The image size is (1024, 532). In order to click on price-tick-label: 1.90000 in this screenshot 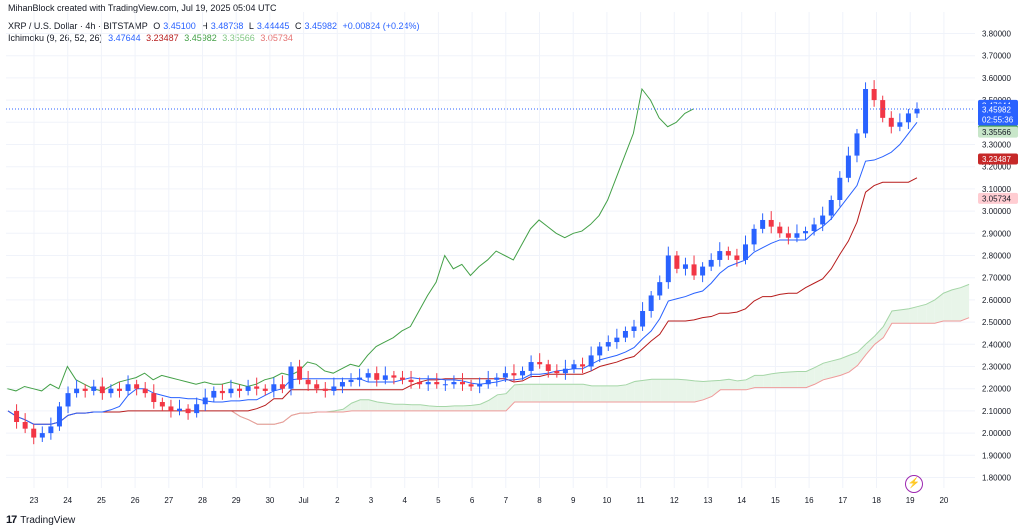, I will do `click(996, 455)`.